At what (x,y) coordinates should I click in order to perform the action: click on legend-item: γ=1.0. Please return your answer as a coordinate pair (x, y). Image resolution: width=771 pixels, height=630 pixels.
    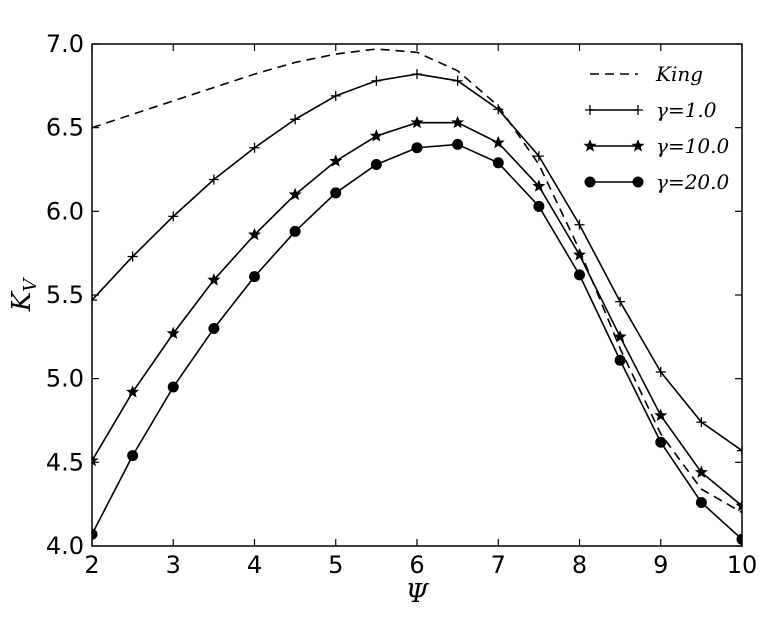
    Looking at the image, I should click on (651, 110).